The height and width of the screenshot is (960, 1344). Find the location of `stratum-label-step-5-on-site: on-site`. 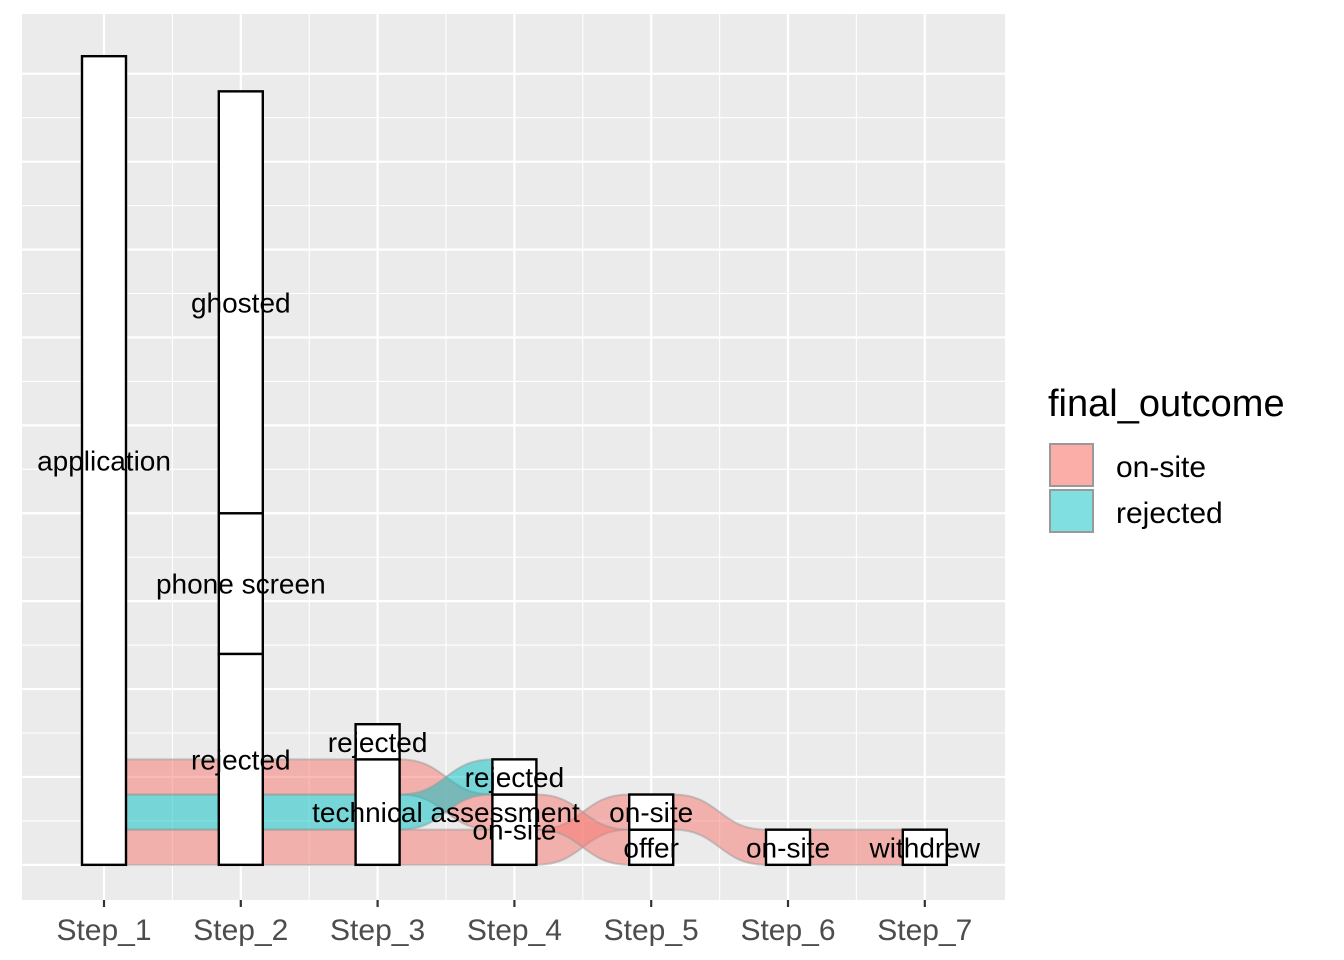

stratum-label-step-5-on-site: on-site is located at coordinates (651, 812).